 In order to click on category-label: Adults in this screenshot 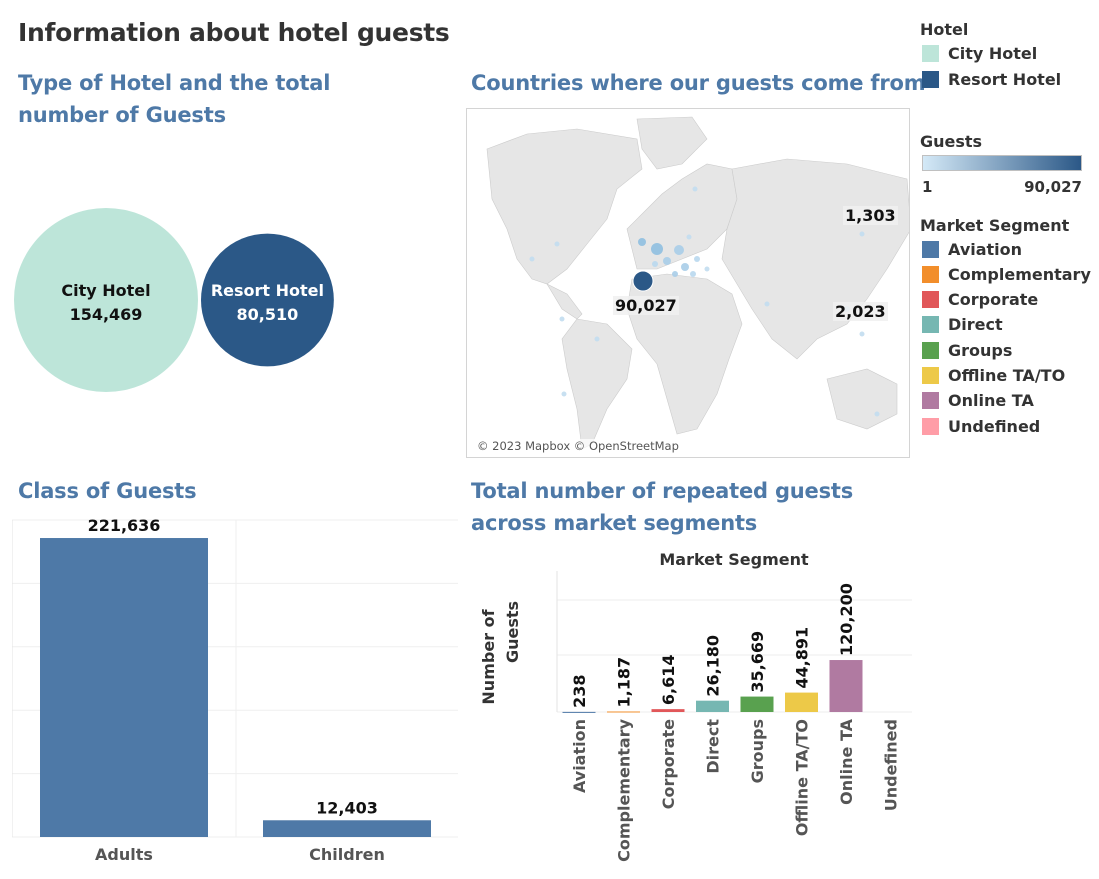, I will do `click(124, 854)`.